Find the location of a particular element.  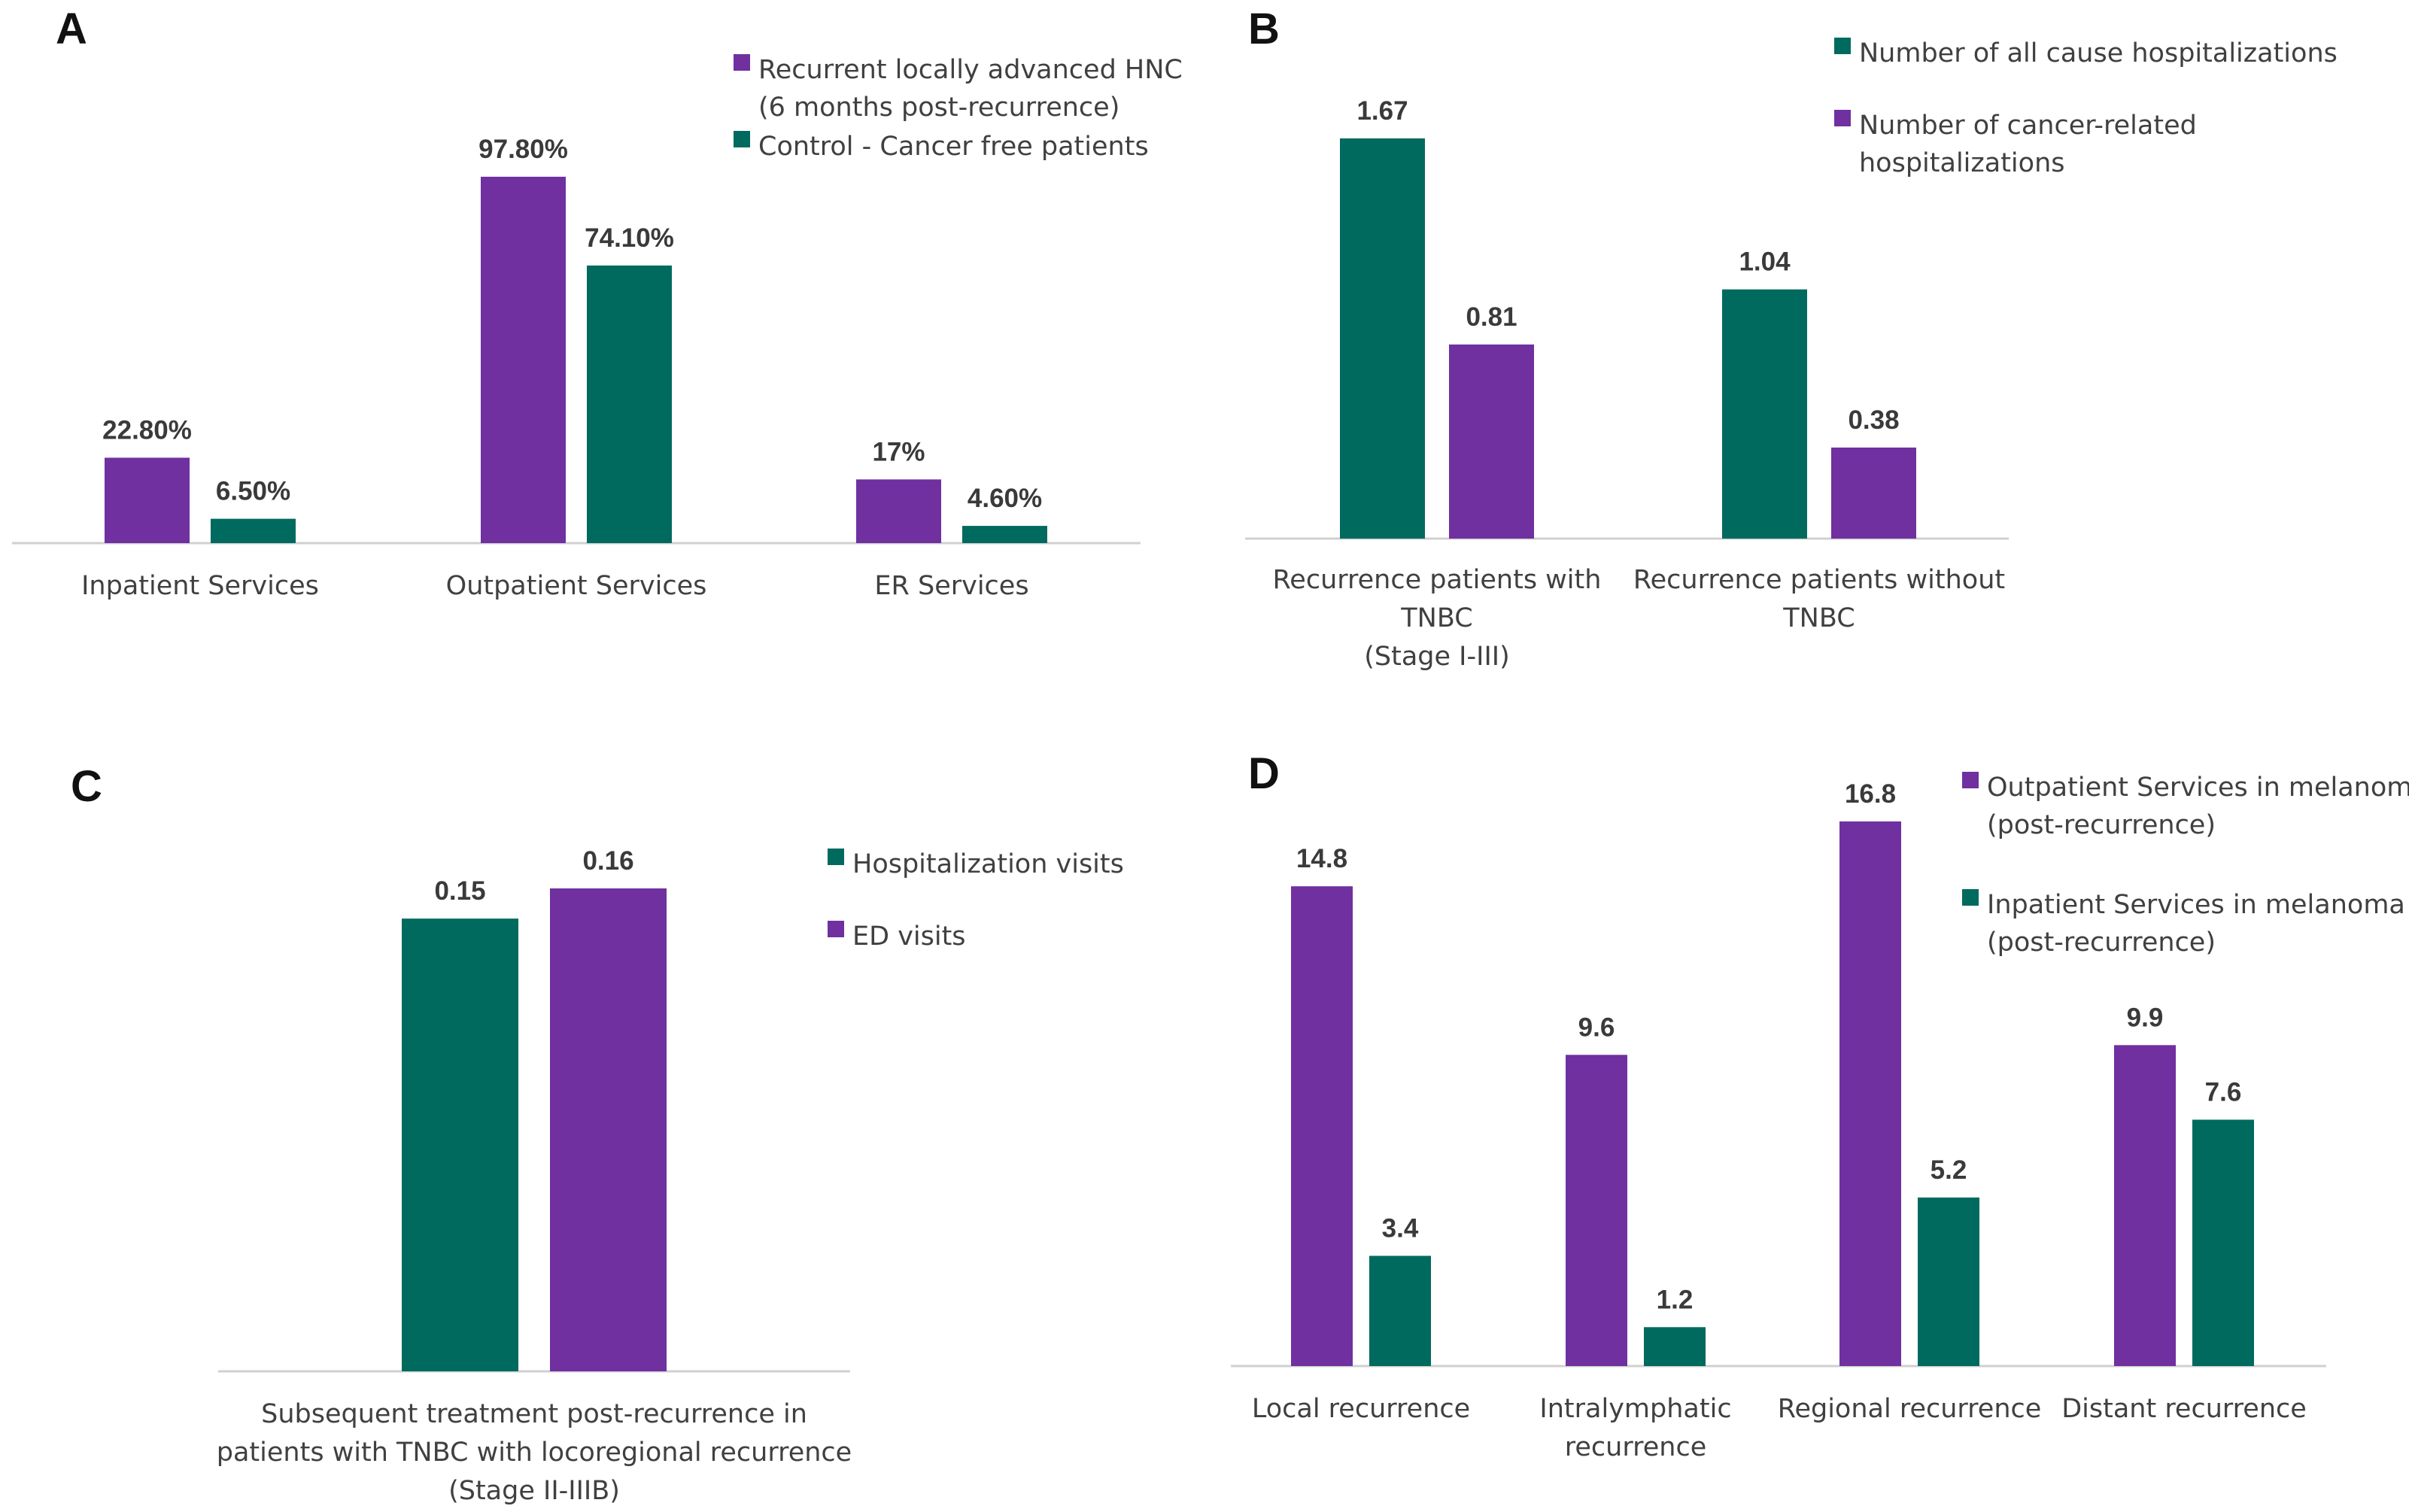

legend-label: ED visits is located at coordinates (909, 936).